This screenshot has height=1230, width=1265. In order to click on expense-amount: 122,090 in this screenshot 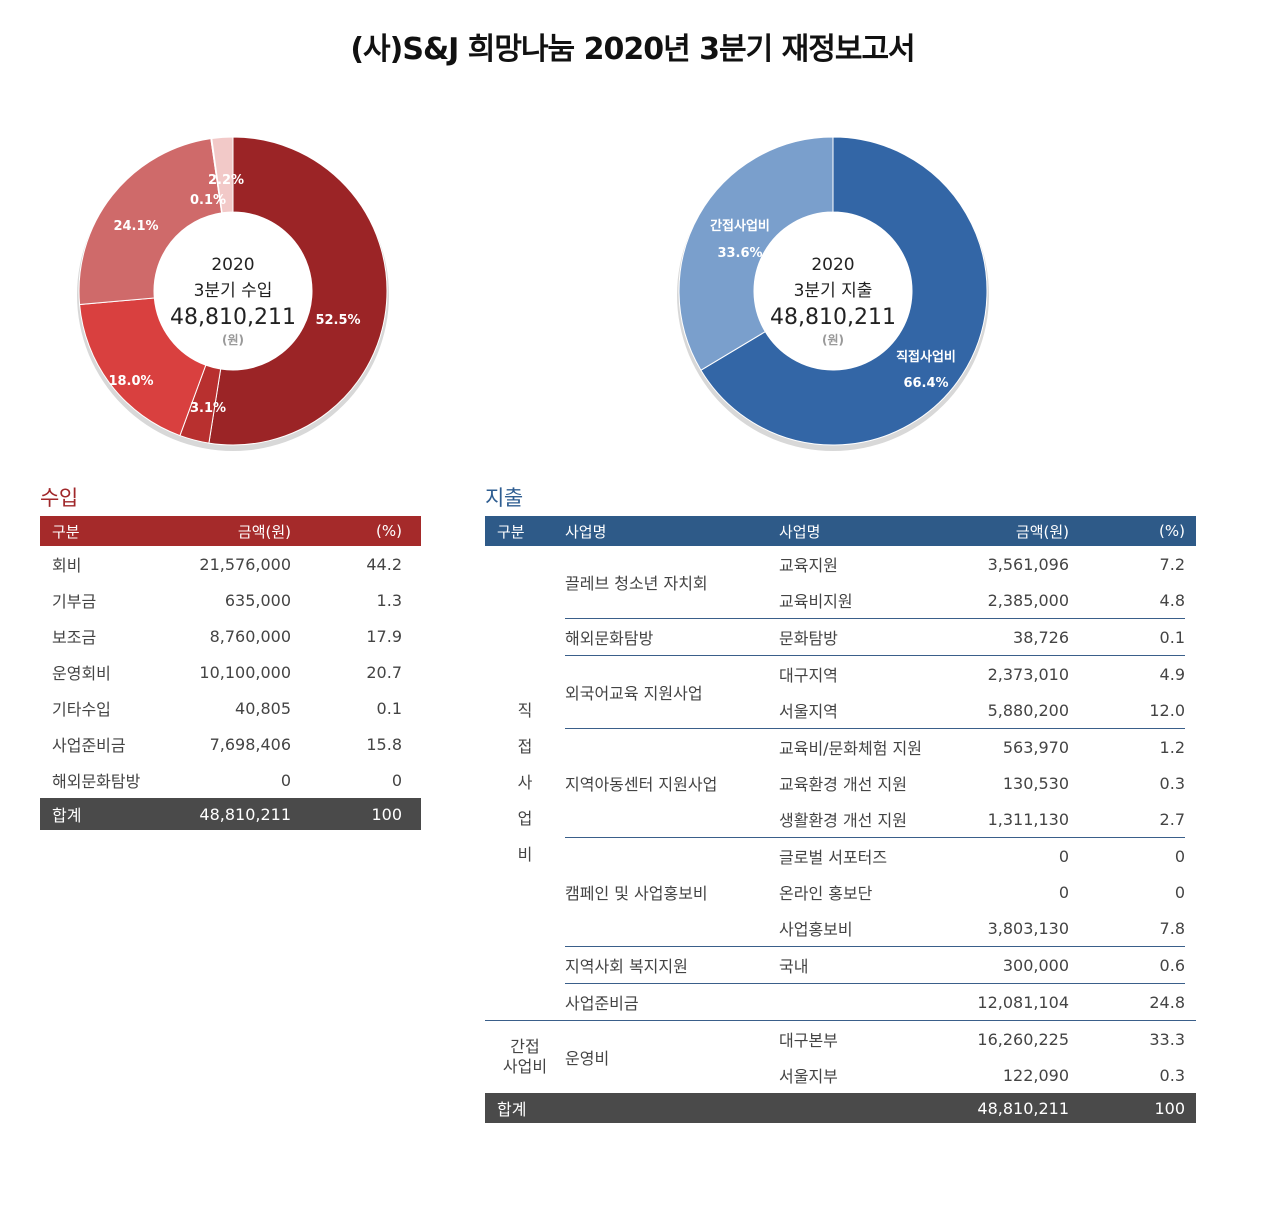, I will do `click(1035, 1075)`.